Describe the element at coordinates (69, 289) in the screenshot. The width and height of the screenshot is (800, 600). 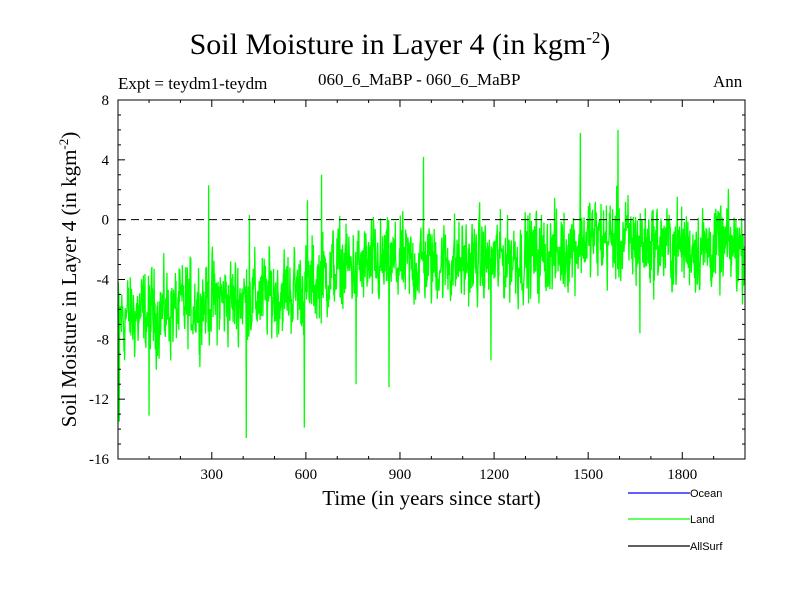
I see `y-axis-title-text: Soil Moisture in Layer 4 (in kgm` at that location.